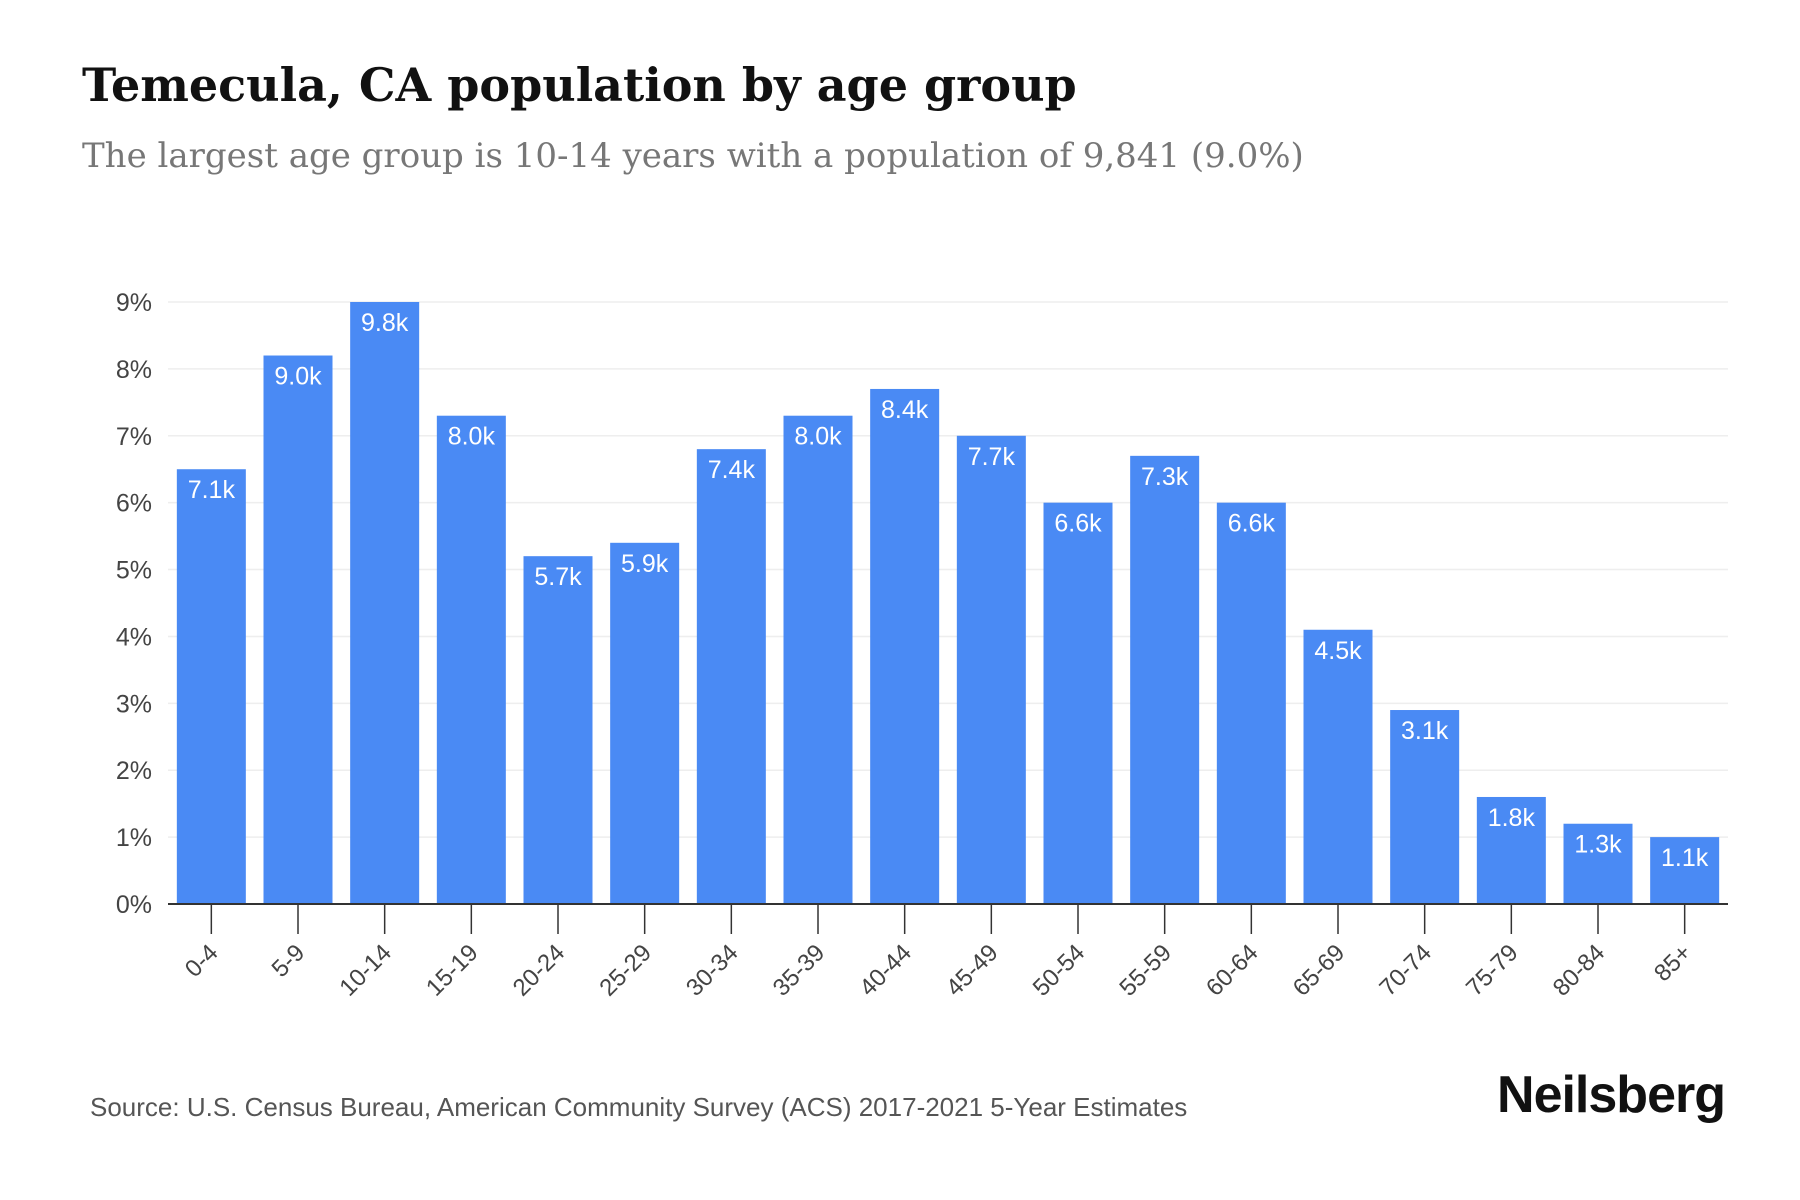  Describe the element at coordinates (134, 571) in the screenshot. I see `y-tick-label: 5%` at that location.